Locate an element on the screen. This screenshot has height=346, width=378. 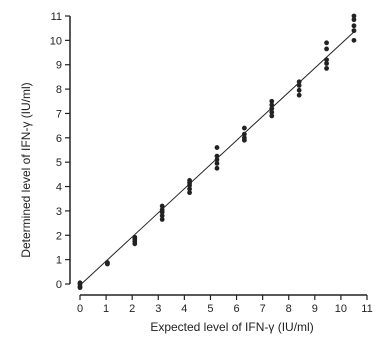
y-tick-label: 9 is located at coordinates (59, 66).